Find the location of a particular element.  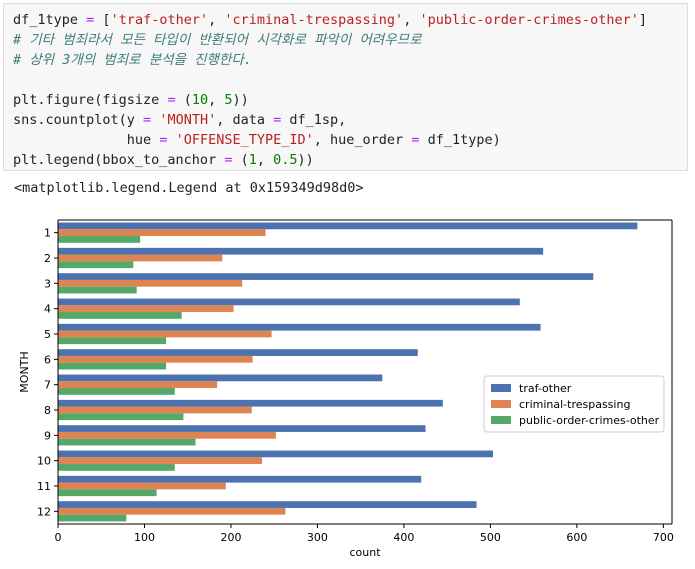

x-tick-label: 300 is located at coordinates (317, 537).